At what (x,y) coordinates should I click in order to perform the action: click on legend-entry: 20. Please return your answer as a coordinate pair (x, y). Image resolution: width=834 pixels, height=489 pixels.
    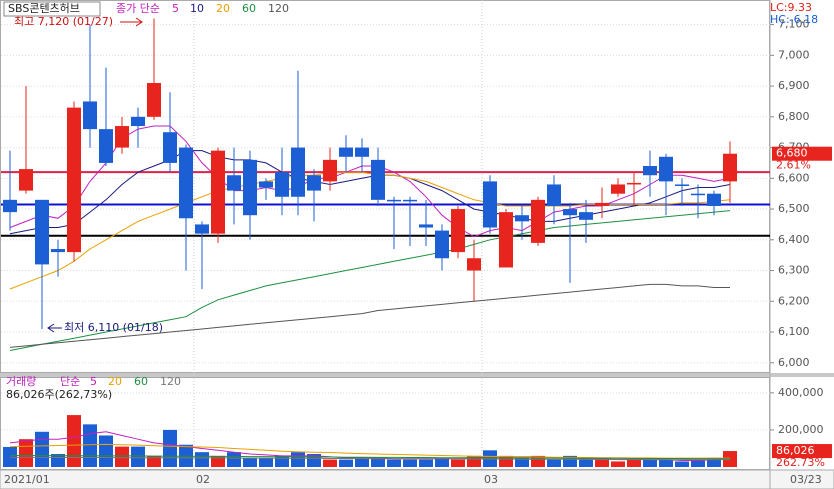
    Looking at the image, I should click on (223, 8).